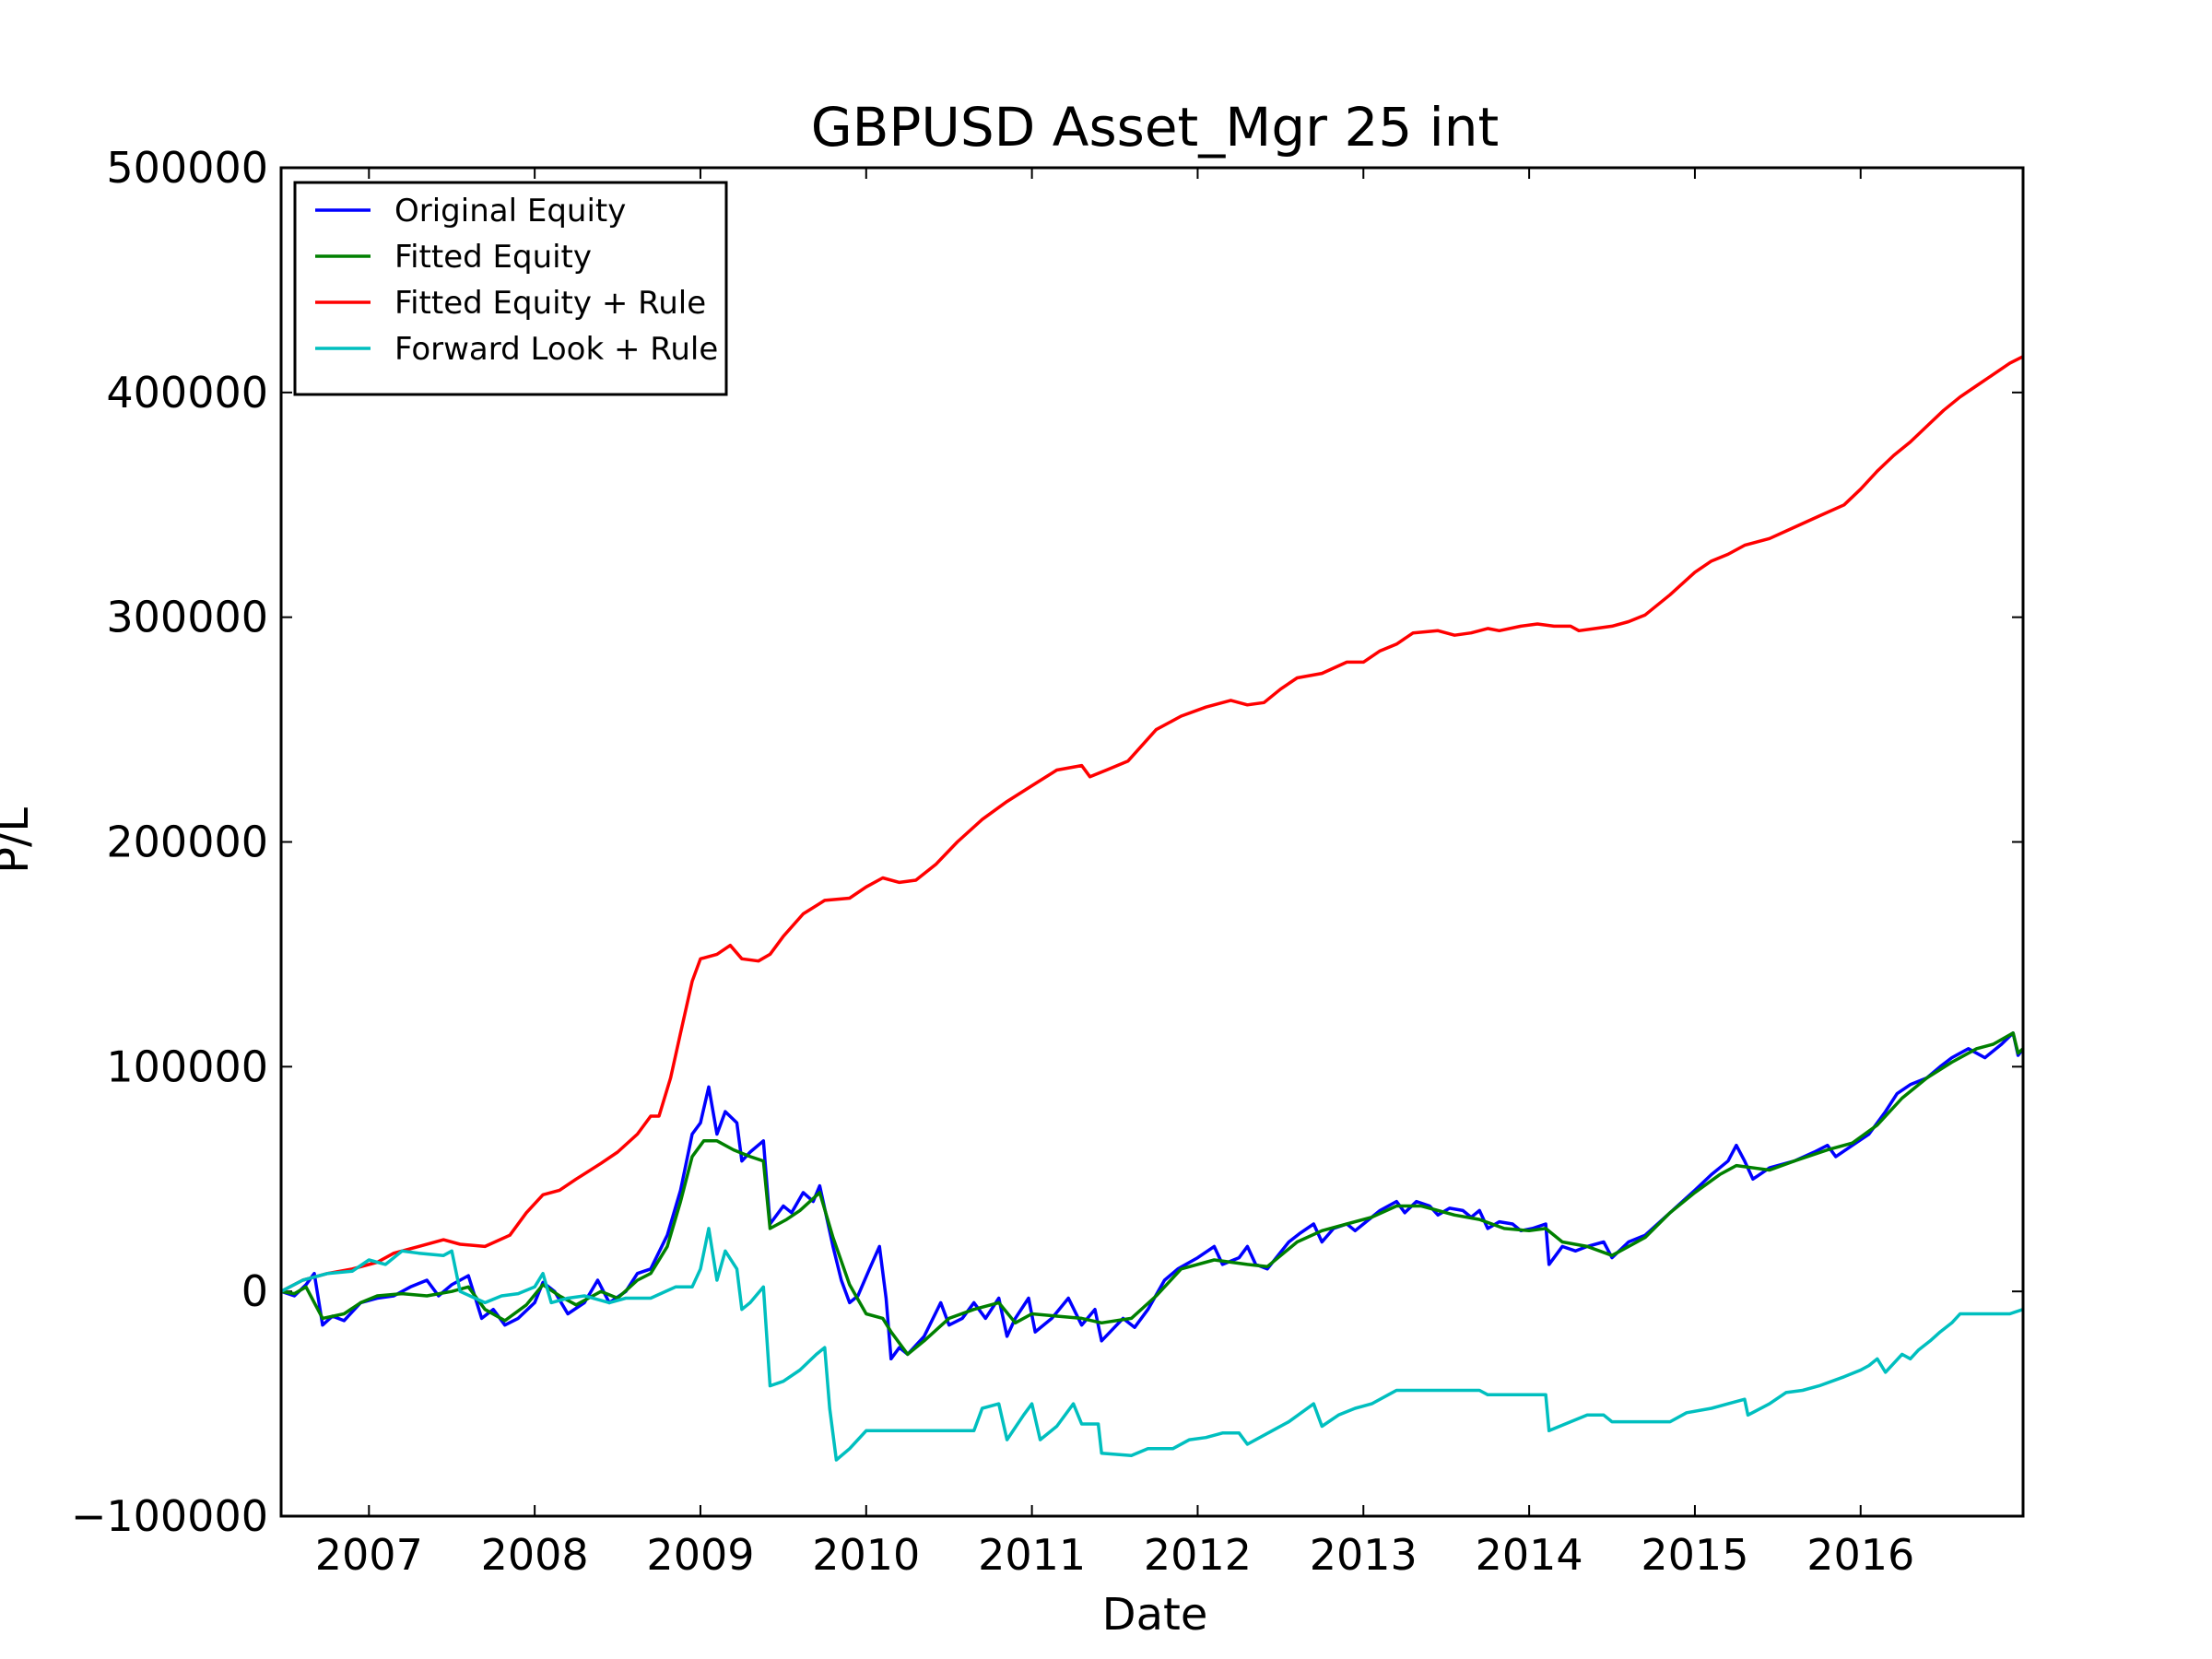 The height and width of the screenshot is (1659, 2212). Describe the element at coordinates (1694, 1555) in the screenshot. I see `x-tick-label: 2015` at that location.